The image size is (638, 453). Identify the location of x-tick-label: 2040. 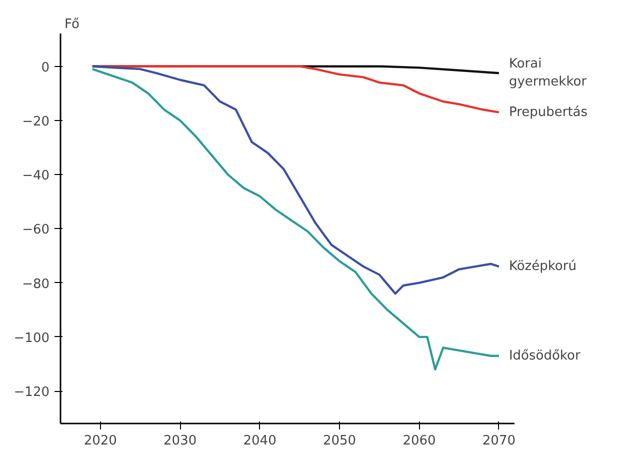
(259, 441).